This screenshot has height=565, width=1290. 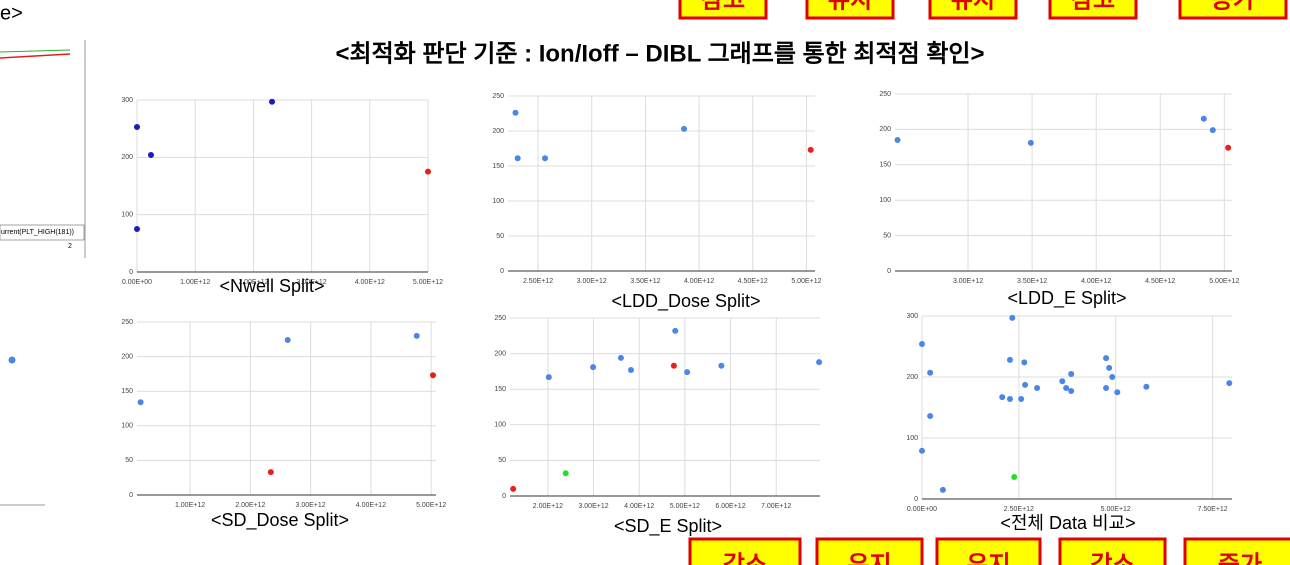 What do you see at coordinates (685, 301) in the screenshot?
I see `chart-title: <LDD_Dose Split>` at bounding box center [685, 301].